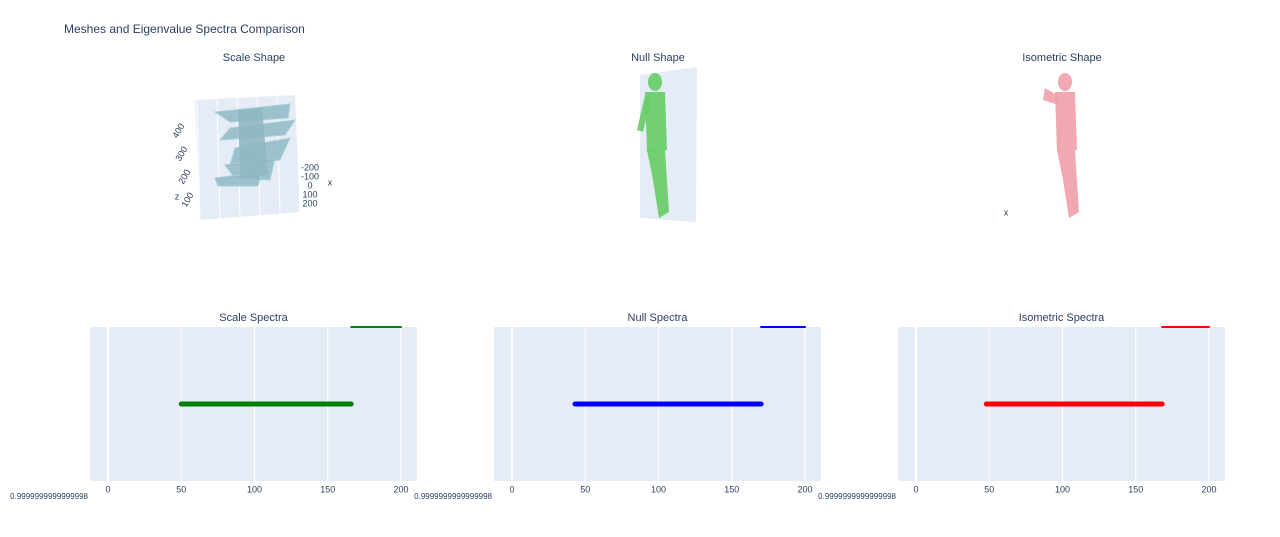  What do you see at coordinates (1041, 145) in the screenshot?
I see `mesh-scene: x` at bounding box center [1041, 145].